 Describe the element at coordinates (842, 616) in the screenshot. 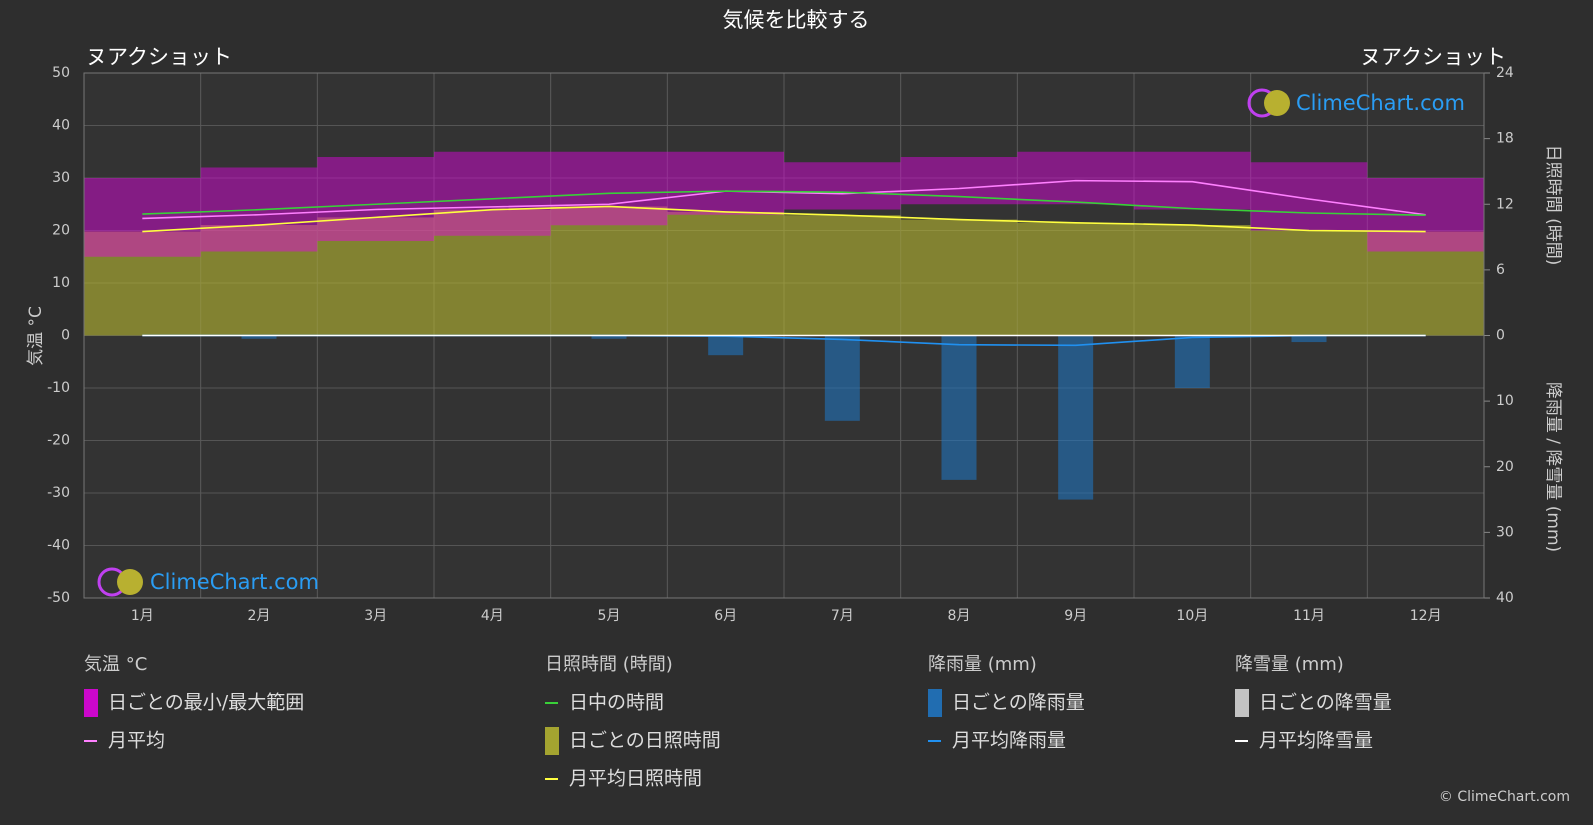

I see `x-tick-label: 7月` at that location.